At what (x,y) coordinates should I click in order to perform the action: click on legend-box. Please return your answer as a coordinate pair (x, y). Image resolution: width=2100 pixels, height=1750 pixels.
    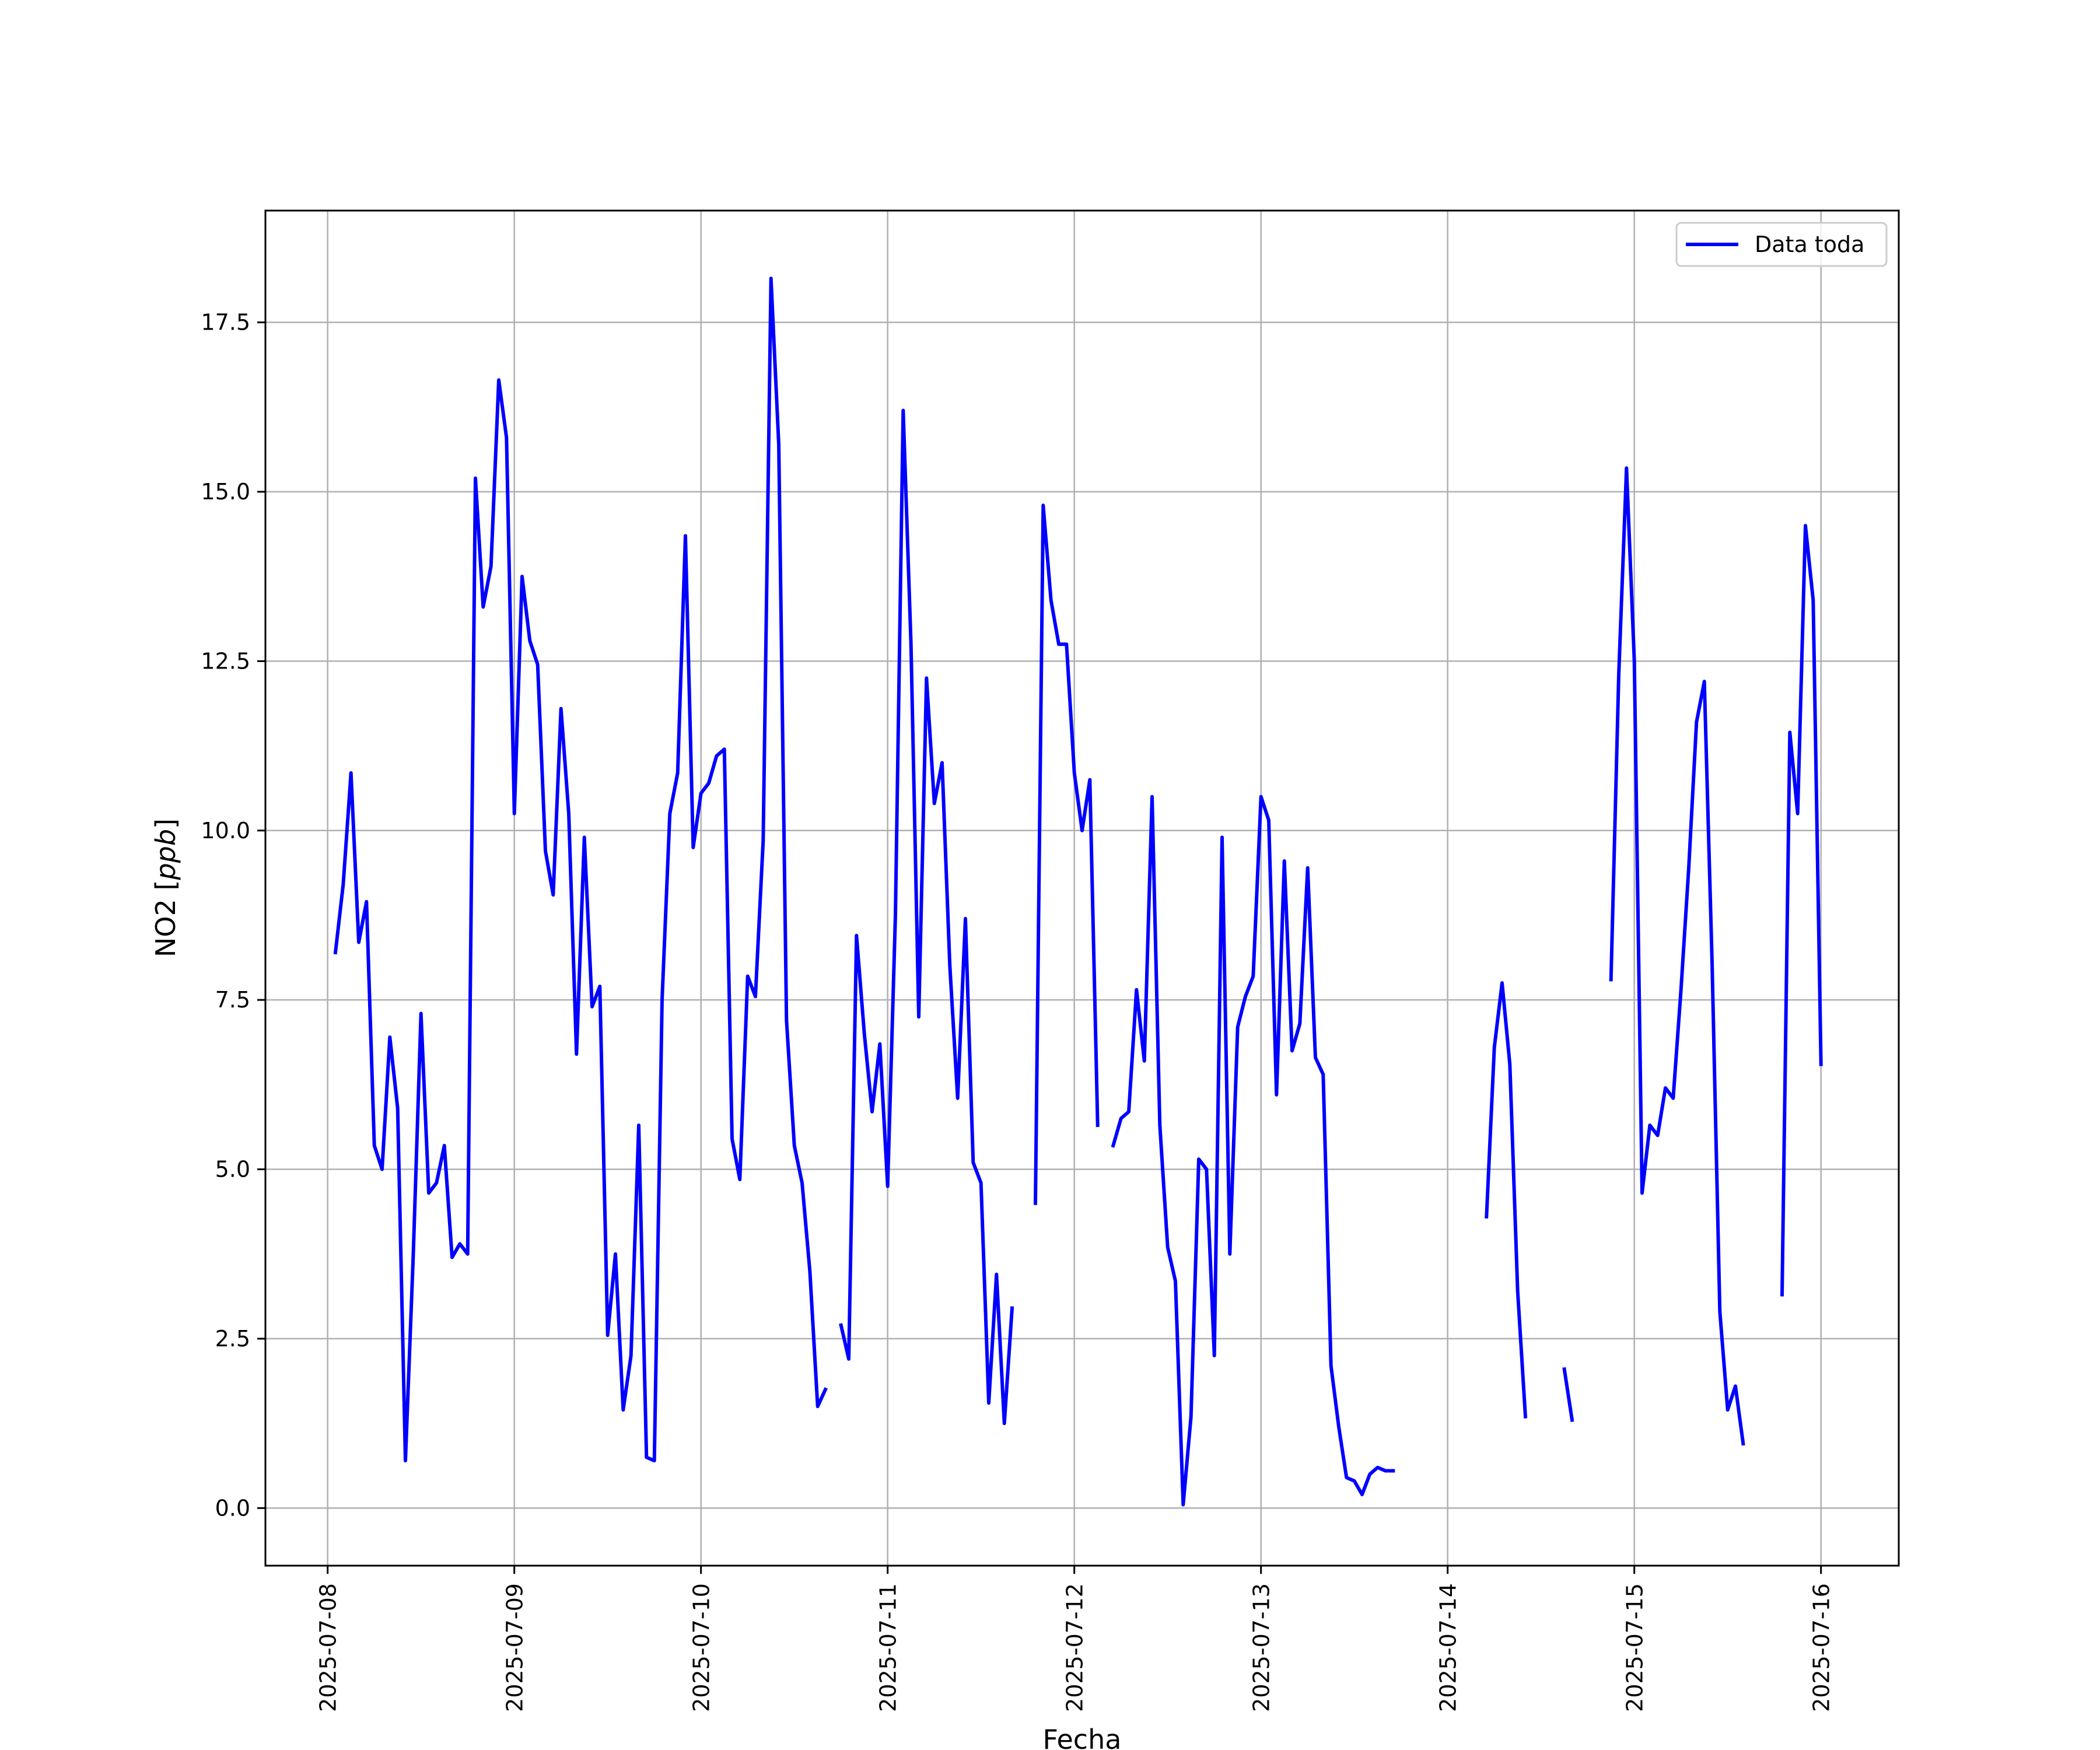
    Looking at the image, I should click on (1781, 244).